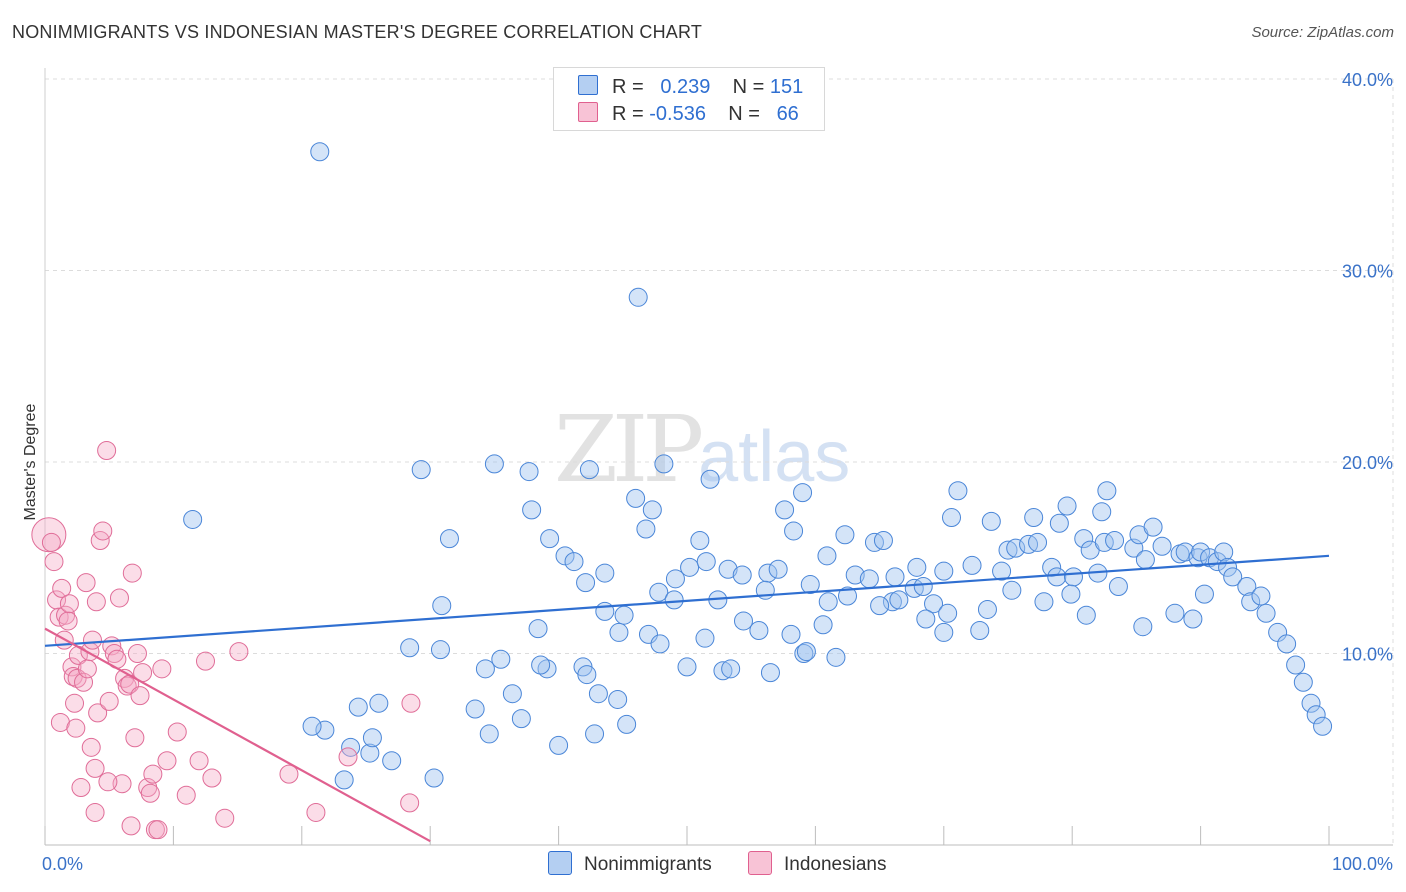  I want to click on watermark-zip: ZIP, so click(629, 449).